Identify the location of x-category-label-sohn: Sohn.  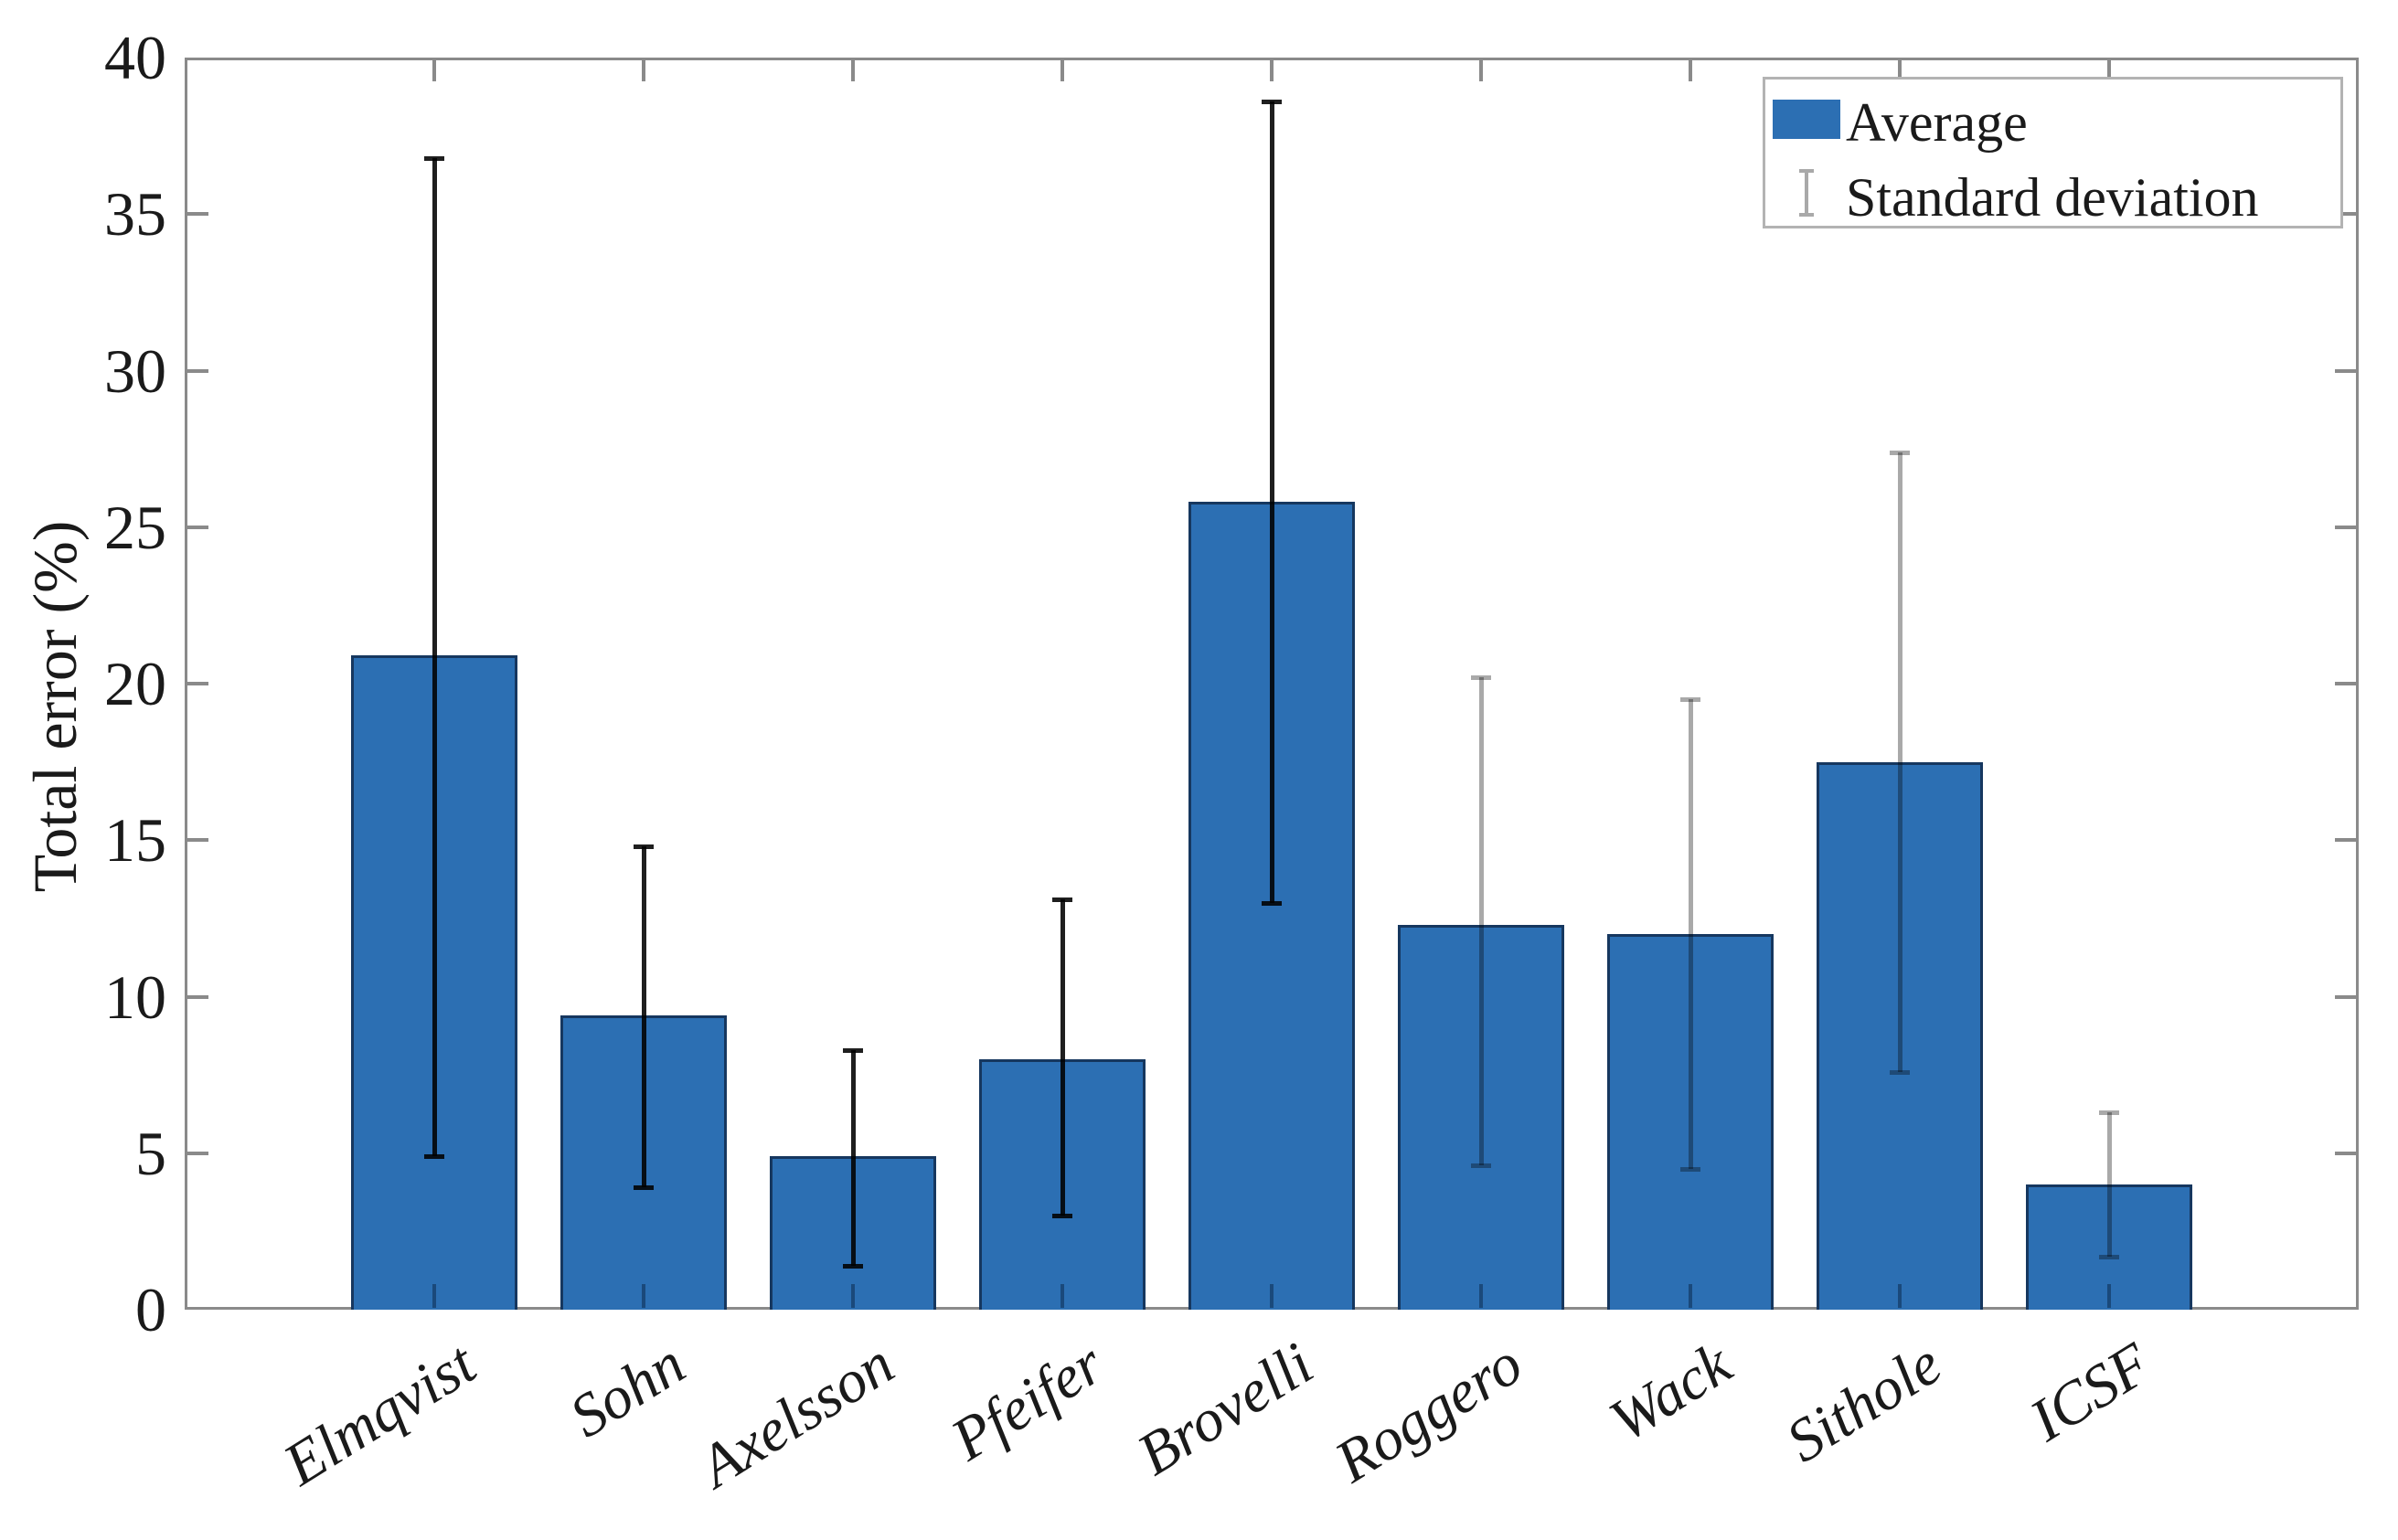
(627, 1390).